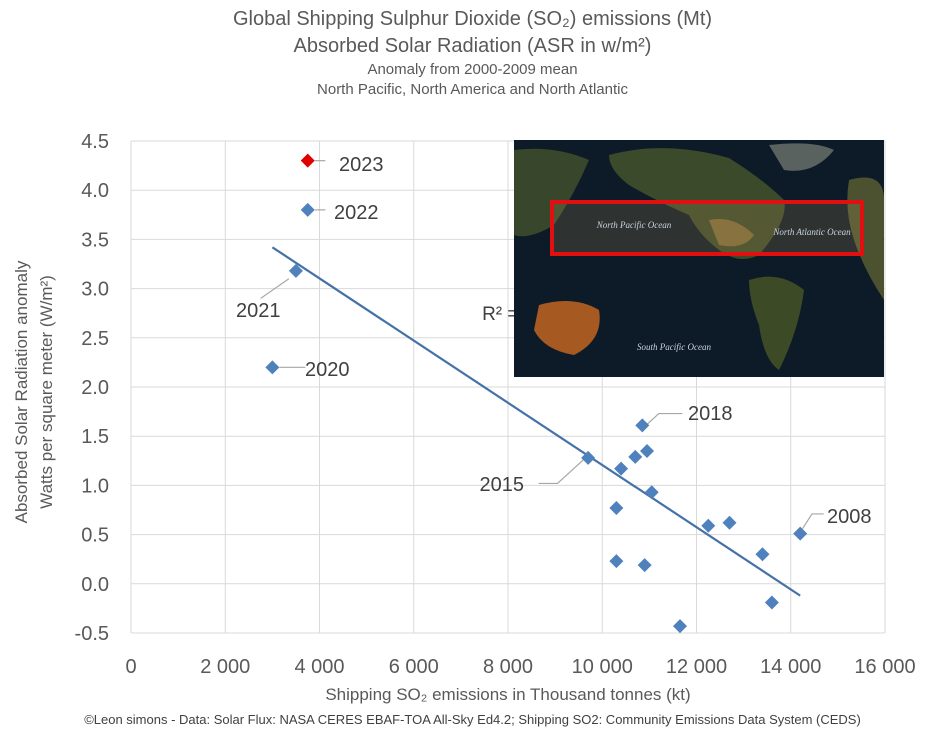 The image size is (945, 751). Describe the element at coordinates (776, 323) in the screenshot. I see `south-america-land` at that location.